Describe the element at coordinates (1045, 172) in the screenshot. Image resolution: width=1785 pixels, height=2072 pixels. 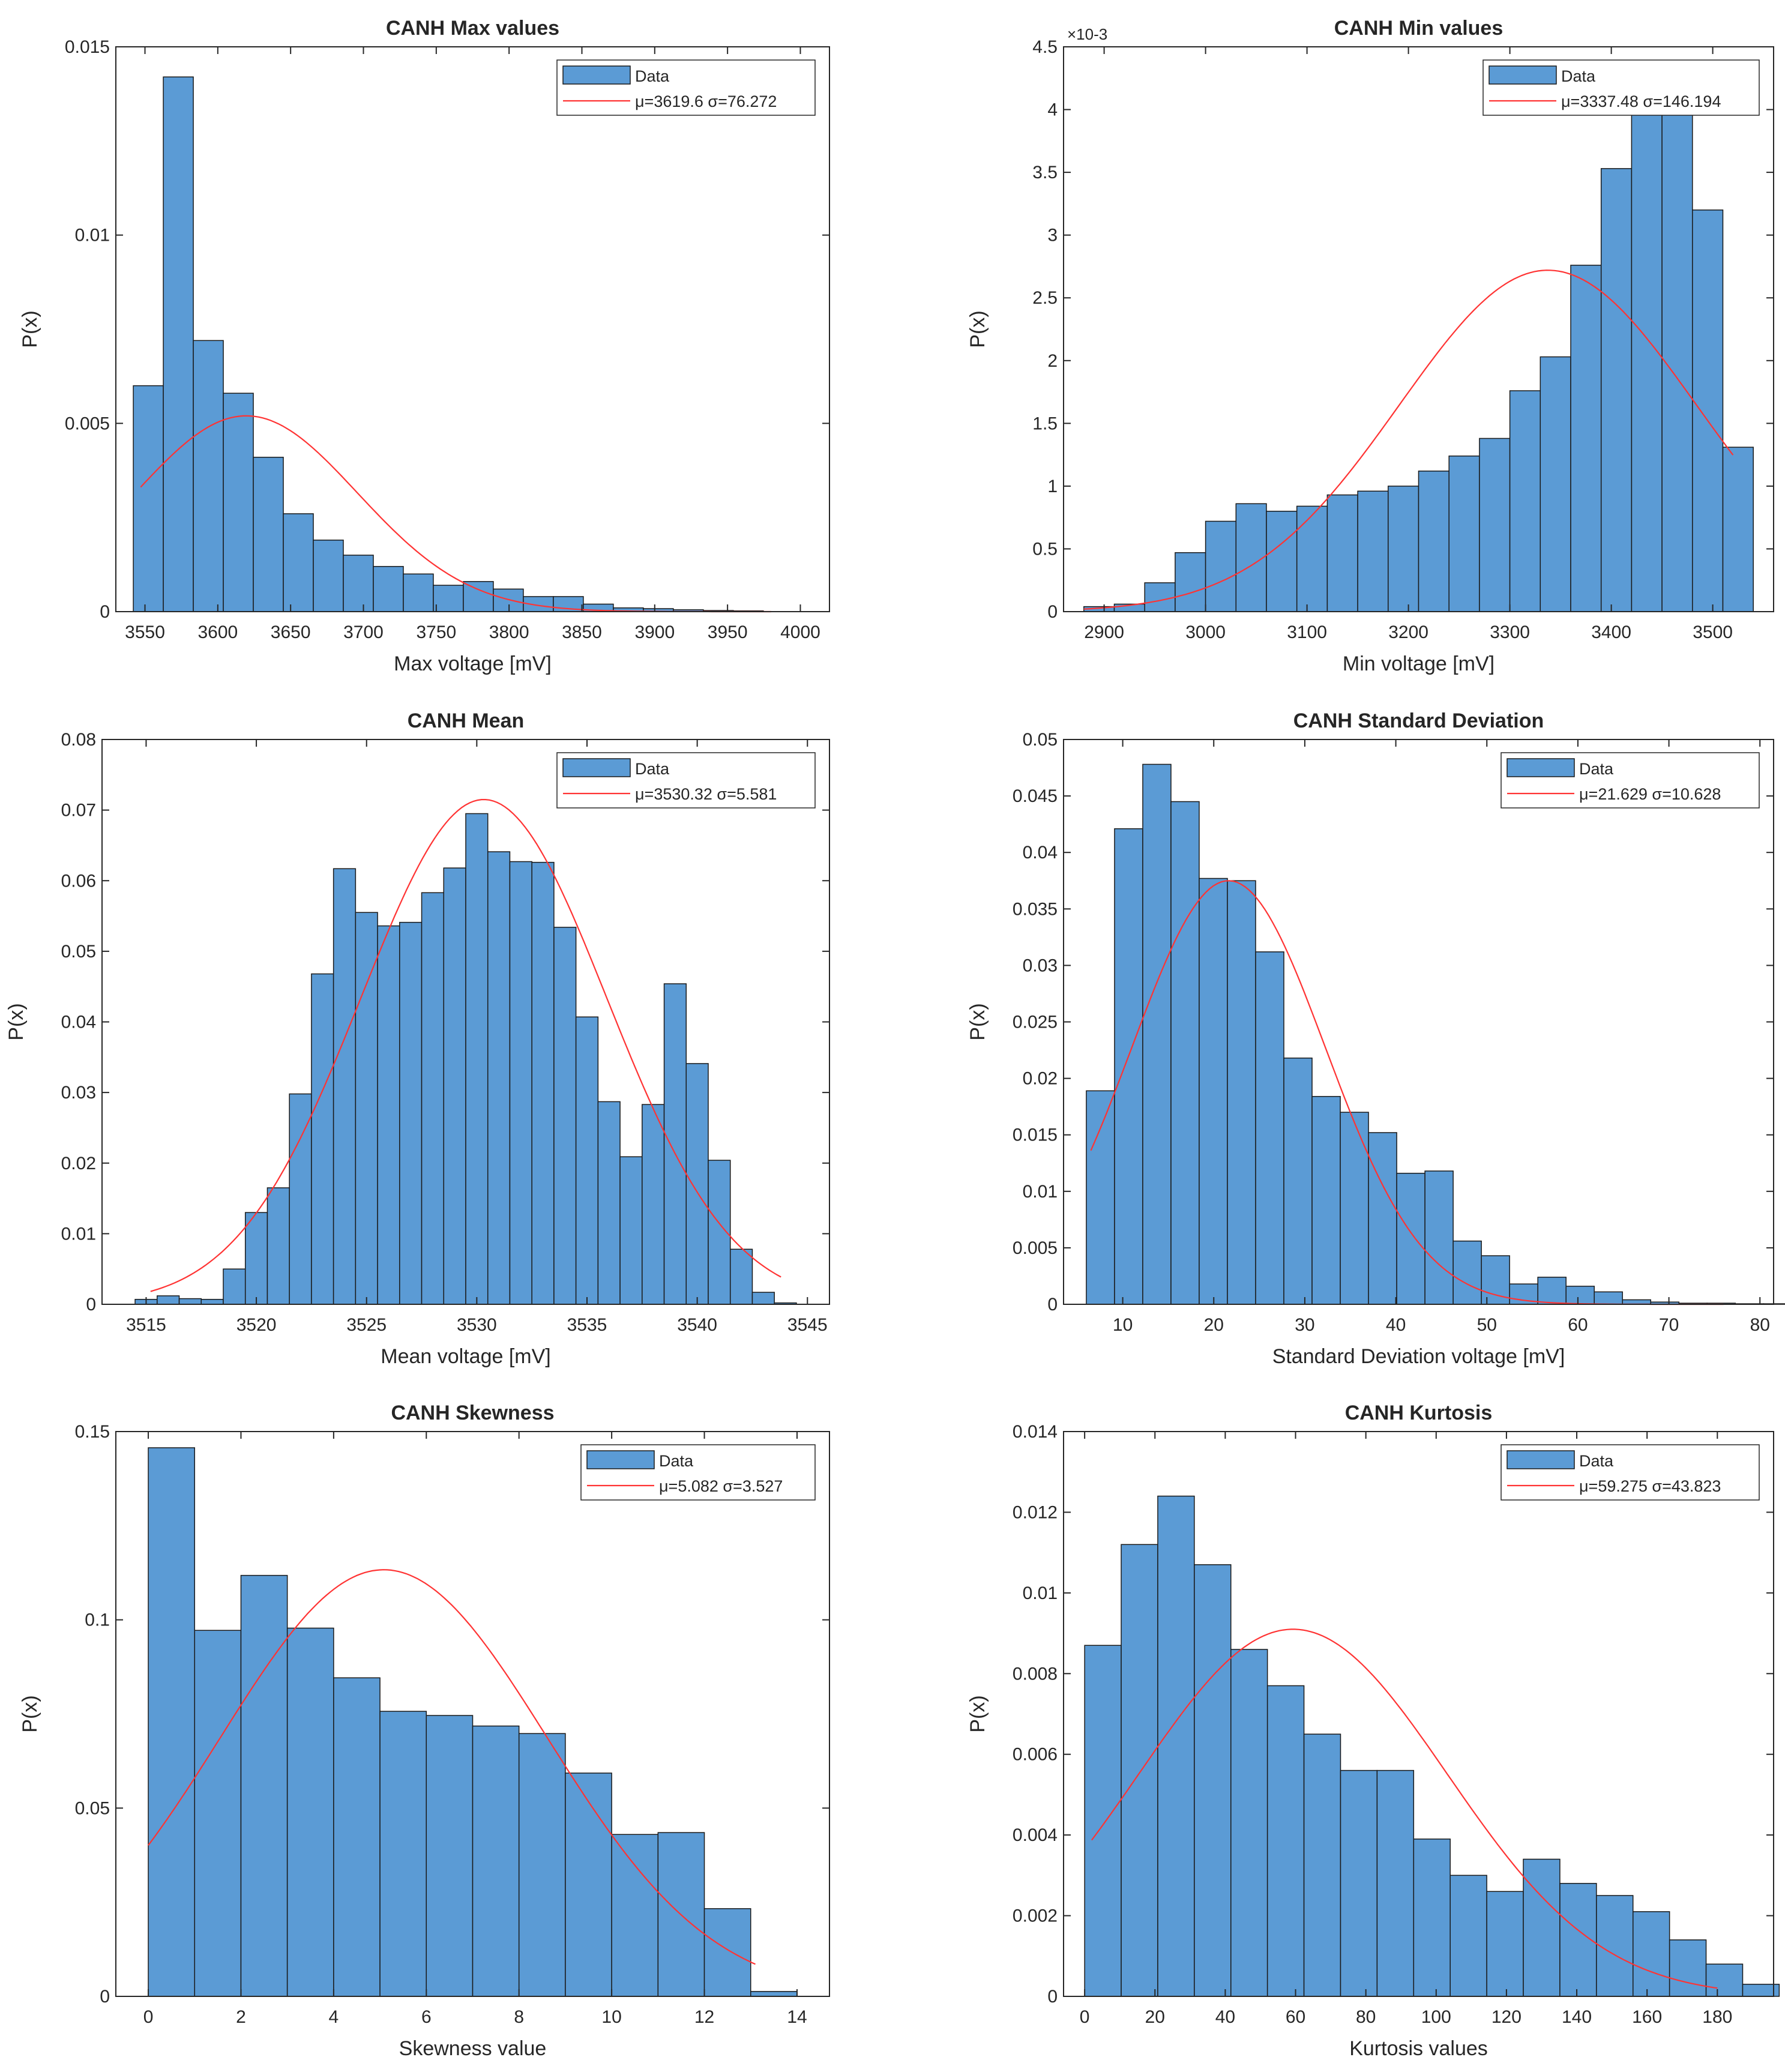
I see `y-tick-label: 3.5` at that location.